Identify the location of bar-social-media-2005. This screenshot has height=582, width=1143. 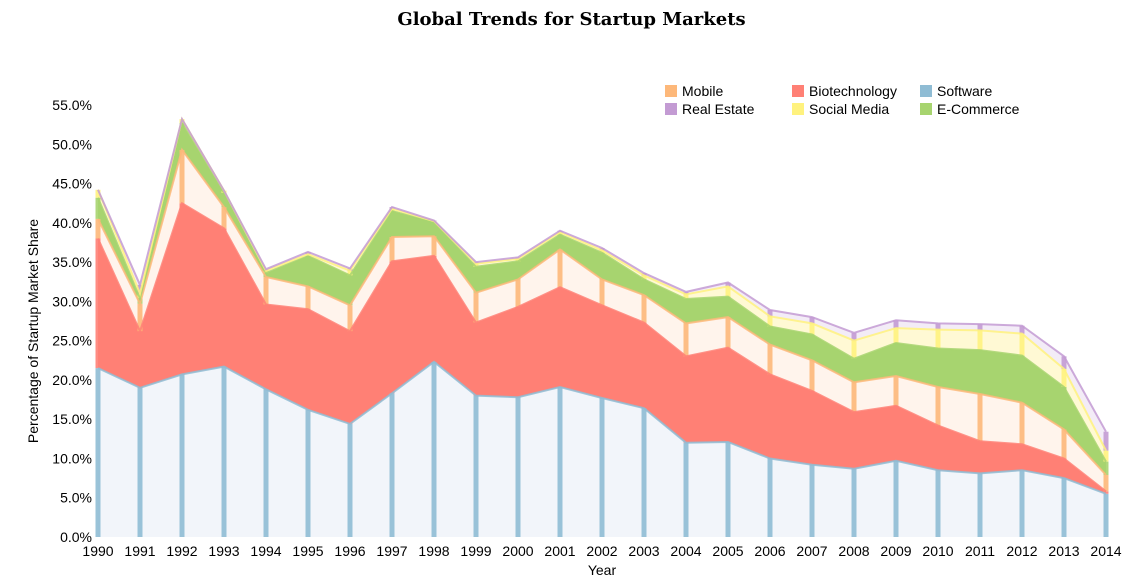
(728, 291).